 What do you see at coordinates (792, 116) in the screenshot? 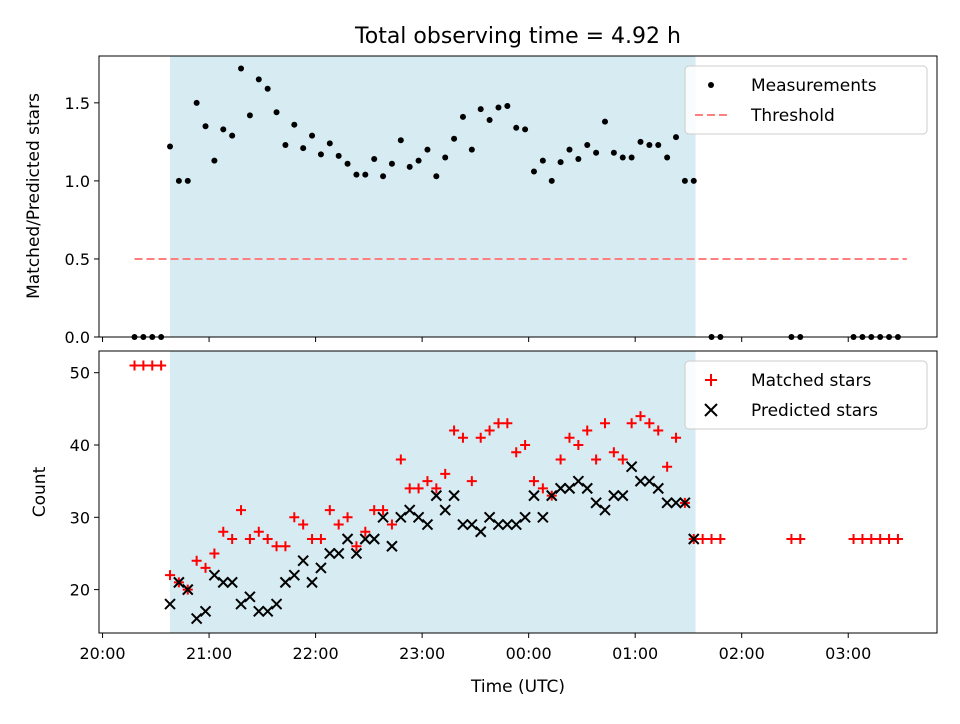
I see `legend-label: Threshold` at bounding box center [792, 116].